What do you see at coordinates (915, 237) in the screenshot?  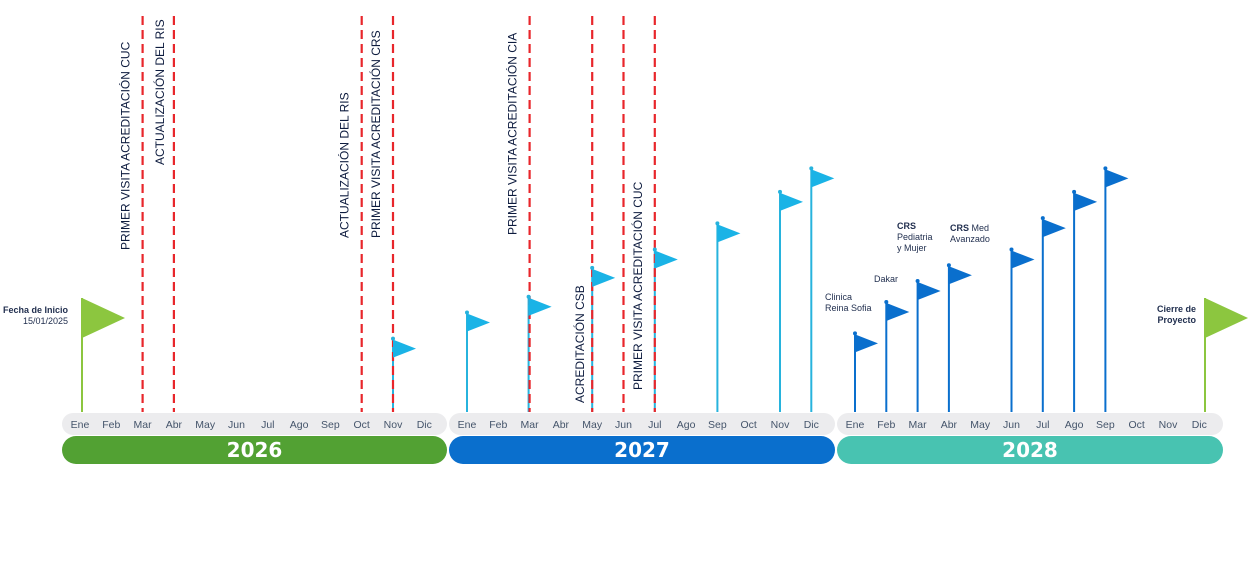 I see `label-crs-pediatria: CRS Pediatria y Mujer` at bounding box center [915, 237].